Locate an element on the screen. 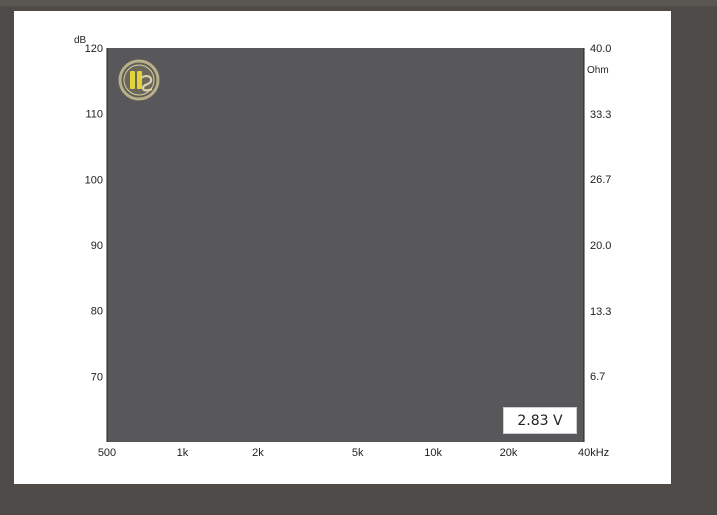 The image size is (717, 515). x-tick-label: 5k is located at coordinates (358, 453).